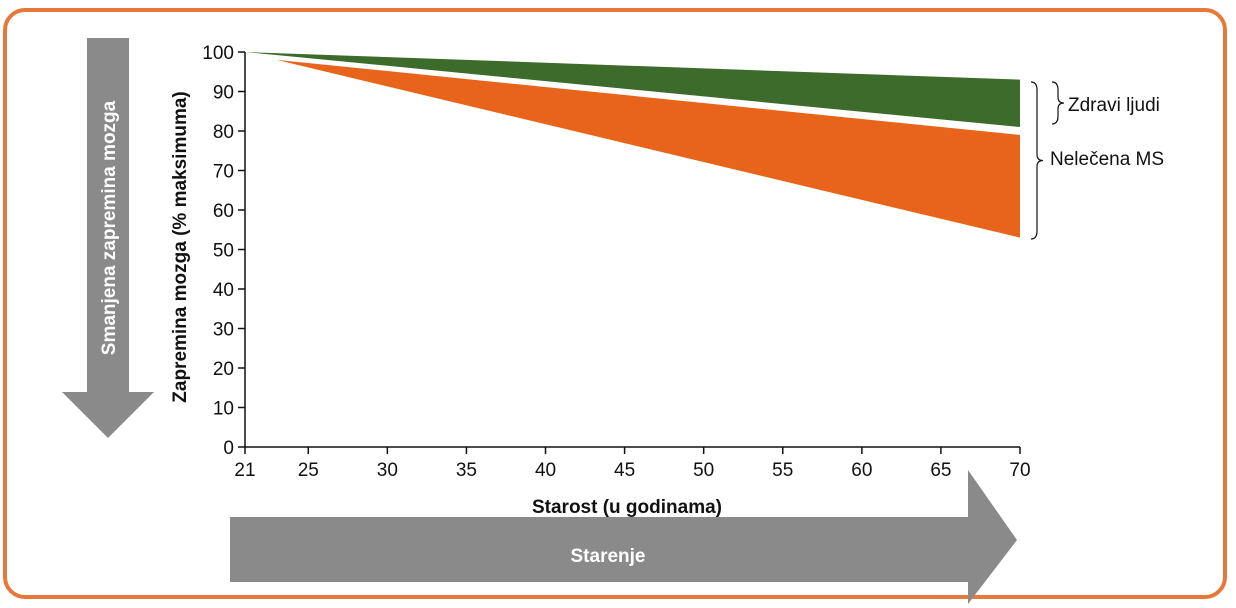 The width and height of the screenshot is (1236, 608). What do you see at coordinates (223, 211) in the screenshot?
I see `y-tick-label: 60` at bounding box center [223, 211].